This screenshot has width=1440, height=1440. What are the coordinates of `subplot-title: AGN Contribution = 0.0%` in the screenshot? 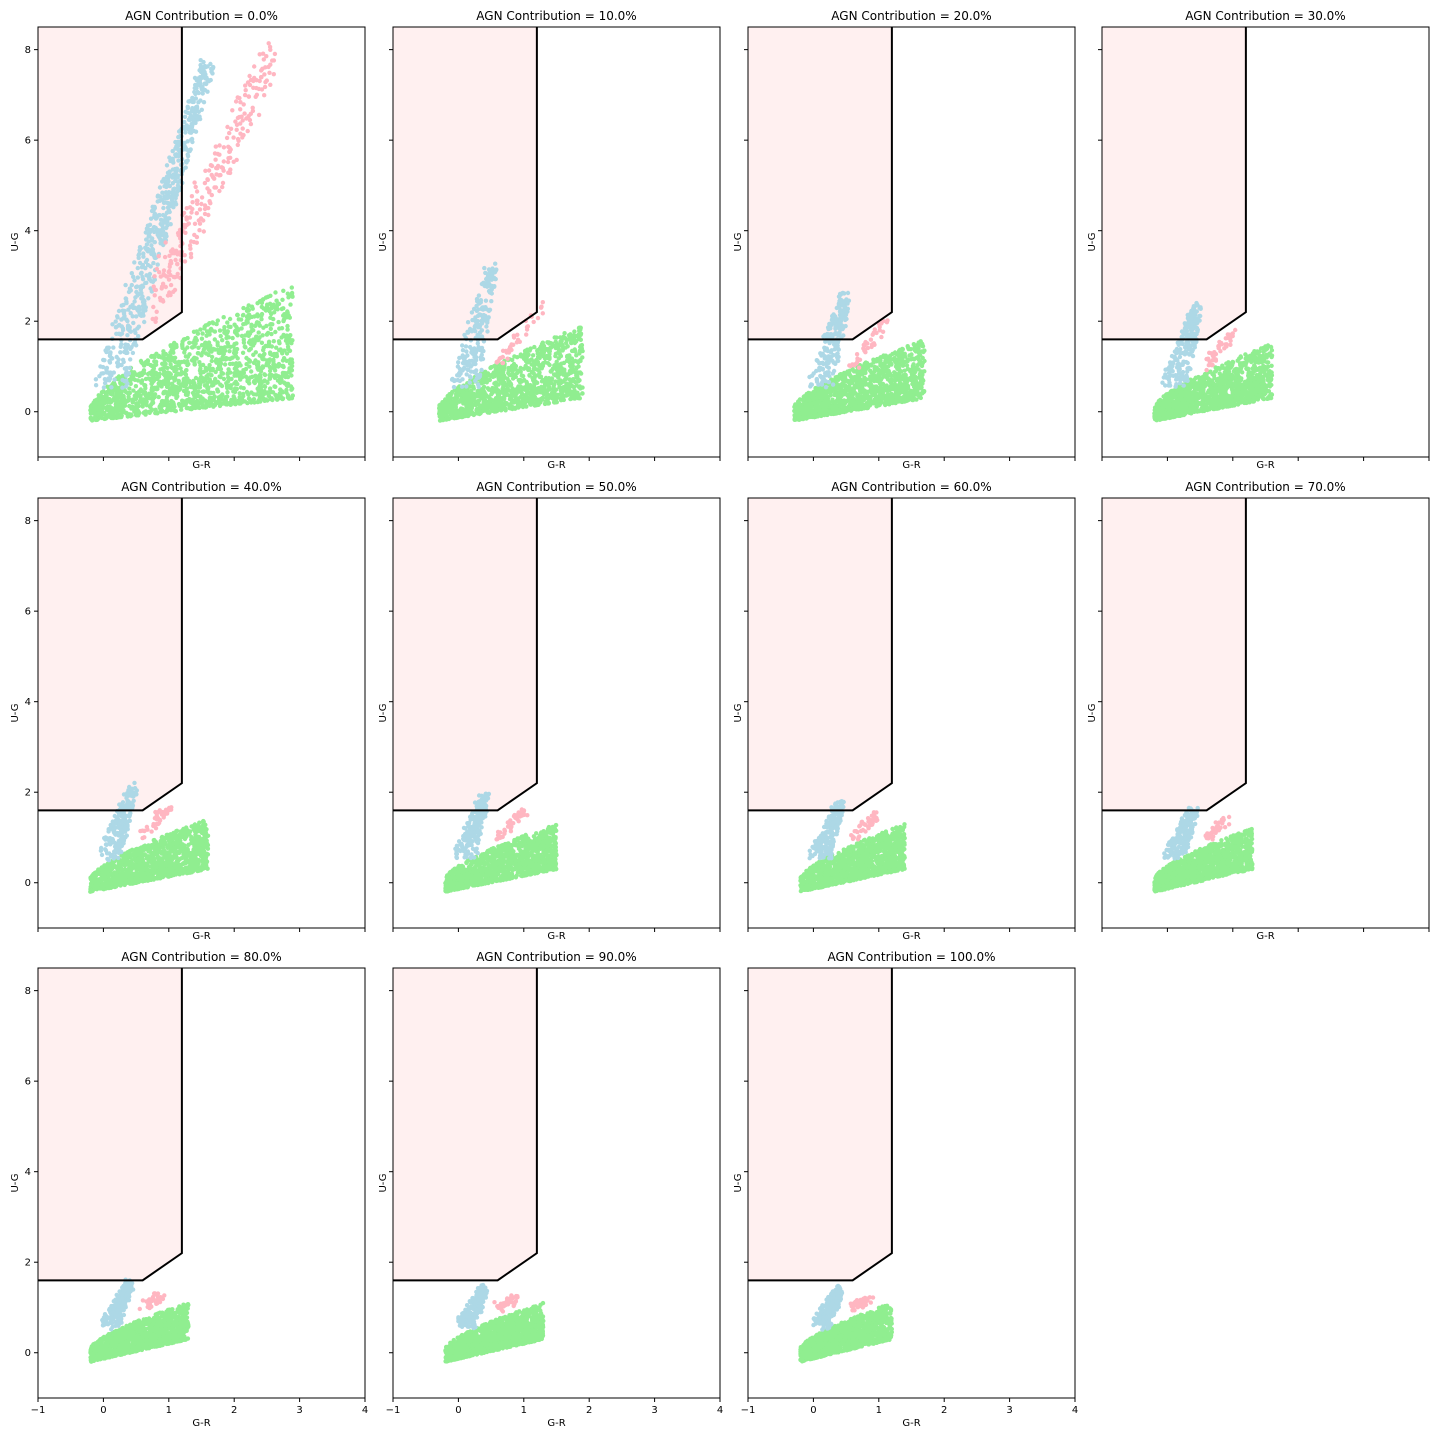 It's located at (201, 16).